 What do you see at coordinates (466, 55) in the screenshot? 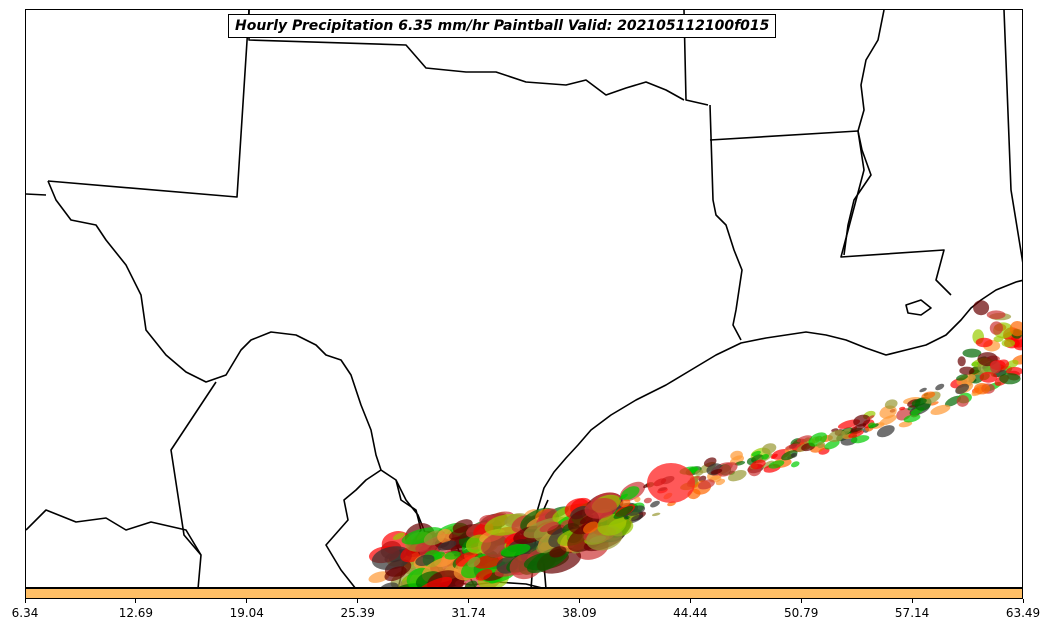
I see `red-river` at bounding box center [466, 55].